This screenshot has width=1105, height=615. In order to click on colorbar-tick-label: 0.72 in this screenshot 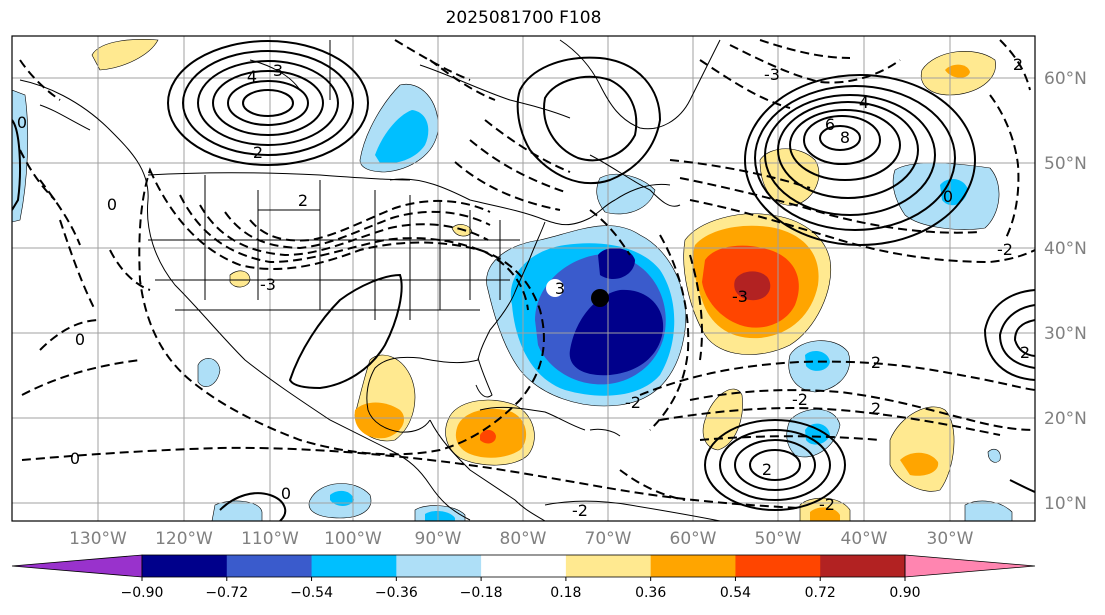, I will do `click(820, 593)`.